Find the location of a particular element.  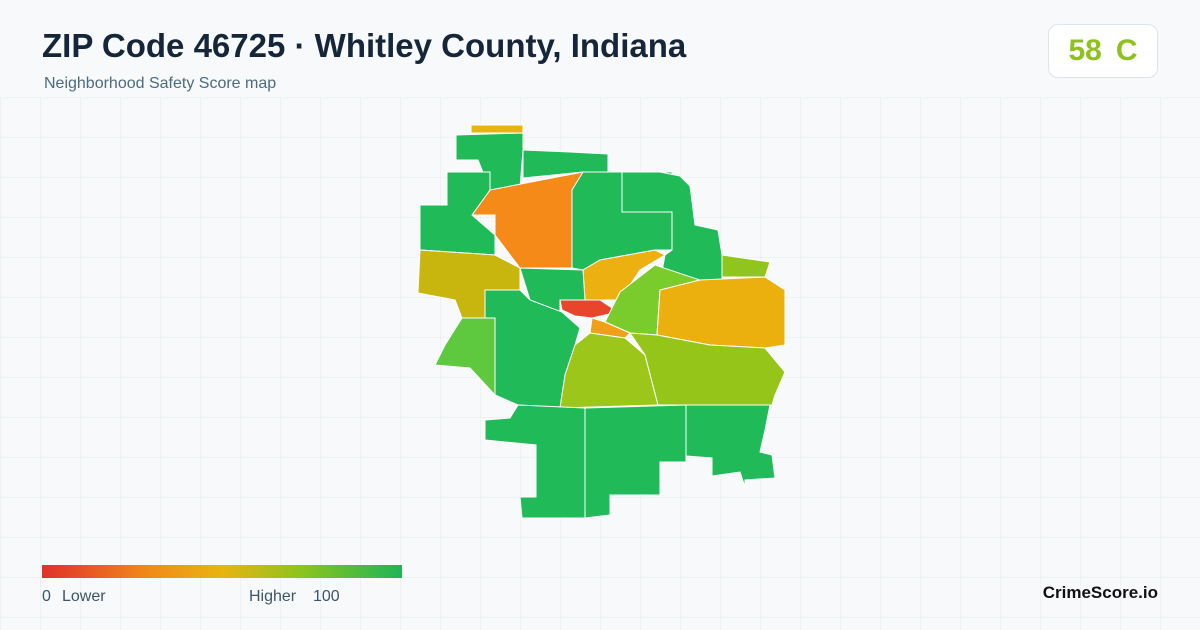

title: ZIP Code 46725 · Whitley County, Indiana is located at coordinates (364, 45).